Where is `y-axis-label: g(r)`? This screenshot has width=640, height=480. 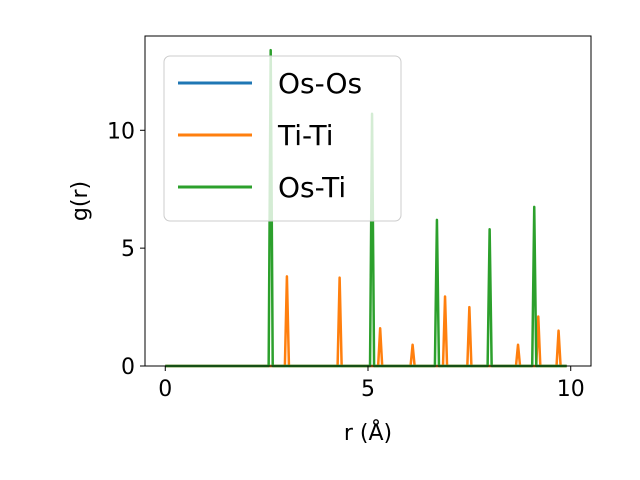 y-axis-label: g(r) is located at coordinates (80, 201).